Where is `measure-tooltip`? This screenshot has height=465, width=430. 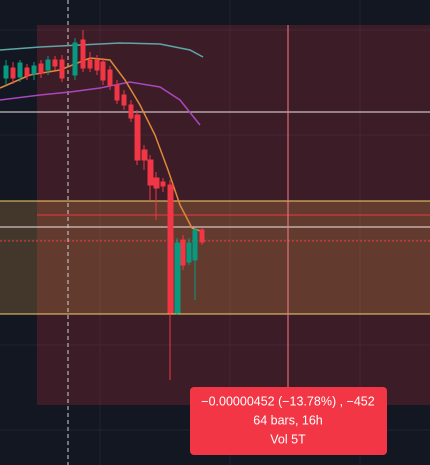 measure-tooltip is located at coordinates (288, 421).